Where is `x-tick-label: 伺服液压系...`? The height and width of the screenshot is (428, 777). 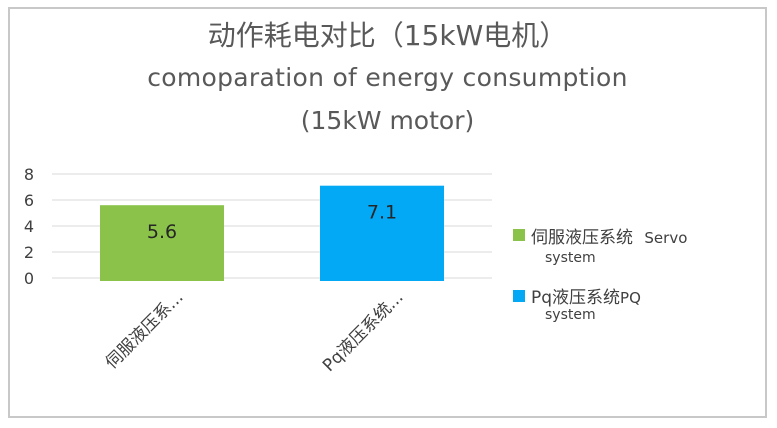
x-tick-label: 伺服液压系... is located at coordinates (145, 330).